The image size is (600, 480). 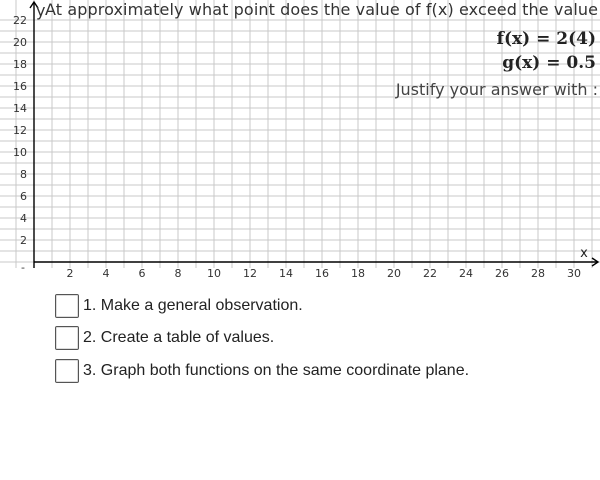 I want to click on y-tick-label: 16, so click(x=20, y=86).